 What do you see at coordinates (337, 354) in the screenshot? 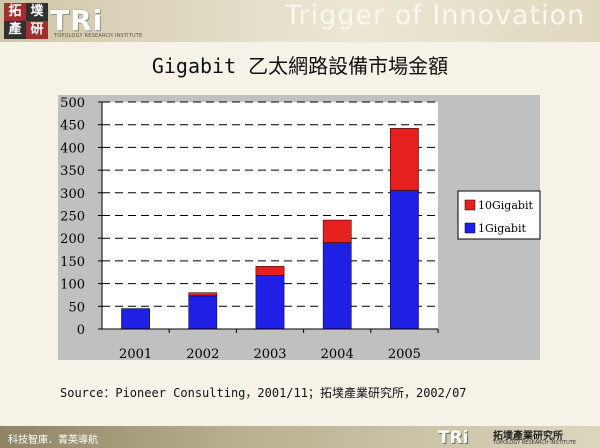
I see `x-tick-label: 2004` at bounding box center [337, 354].